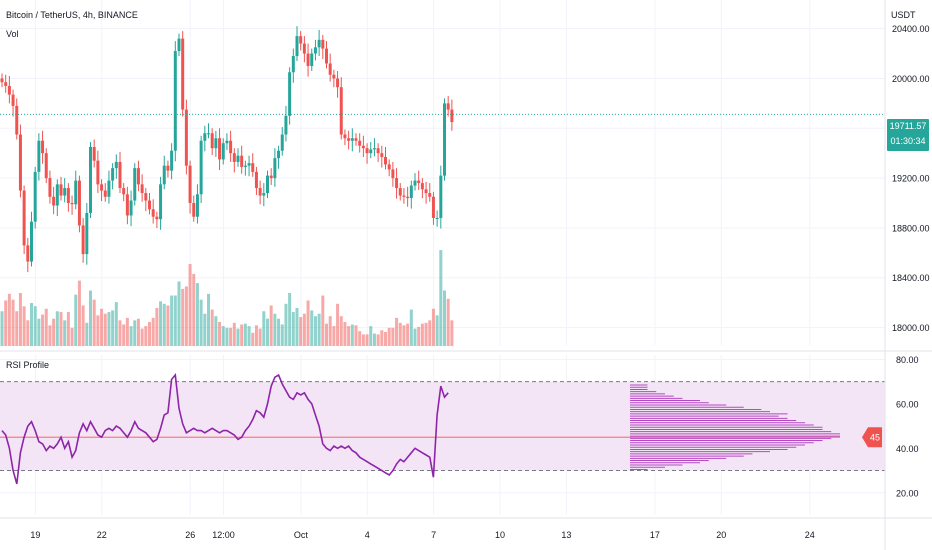 Image resolution: width=932 pixels, height=550 pixels. Describe the element at coordinates (810, 535) in the screenshot. I see `time-tick-label: 24` at that location.